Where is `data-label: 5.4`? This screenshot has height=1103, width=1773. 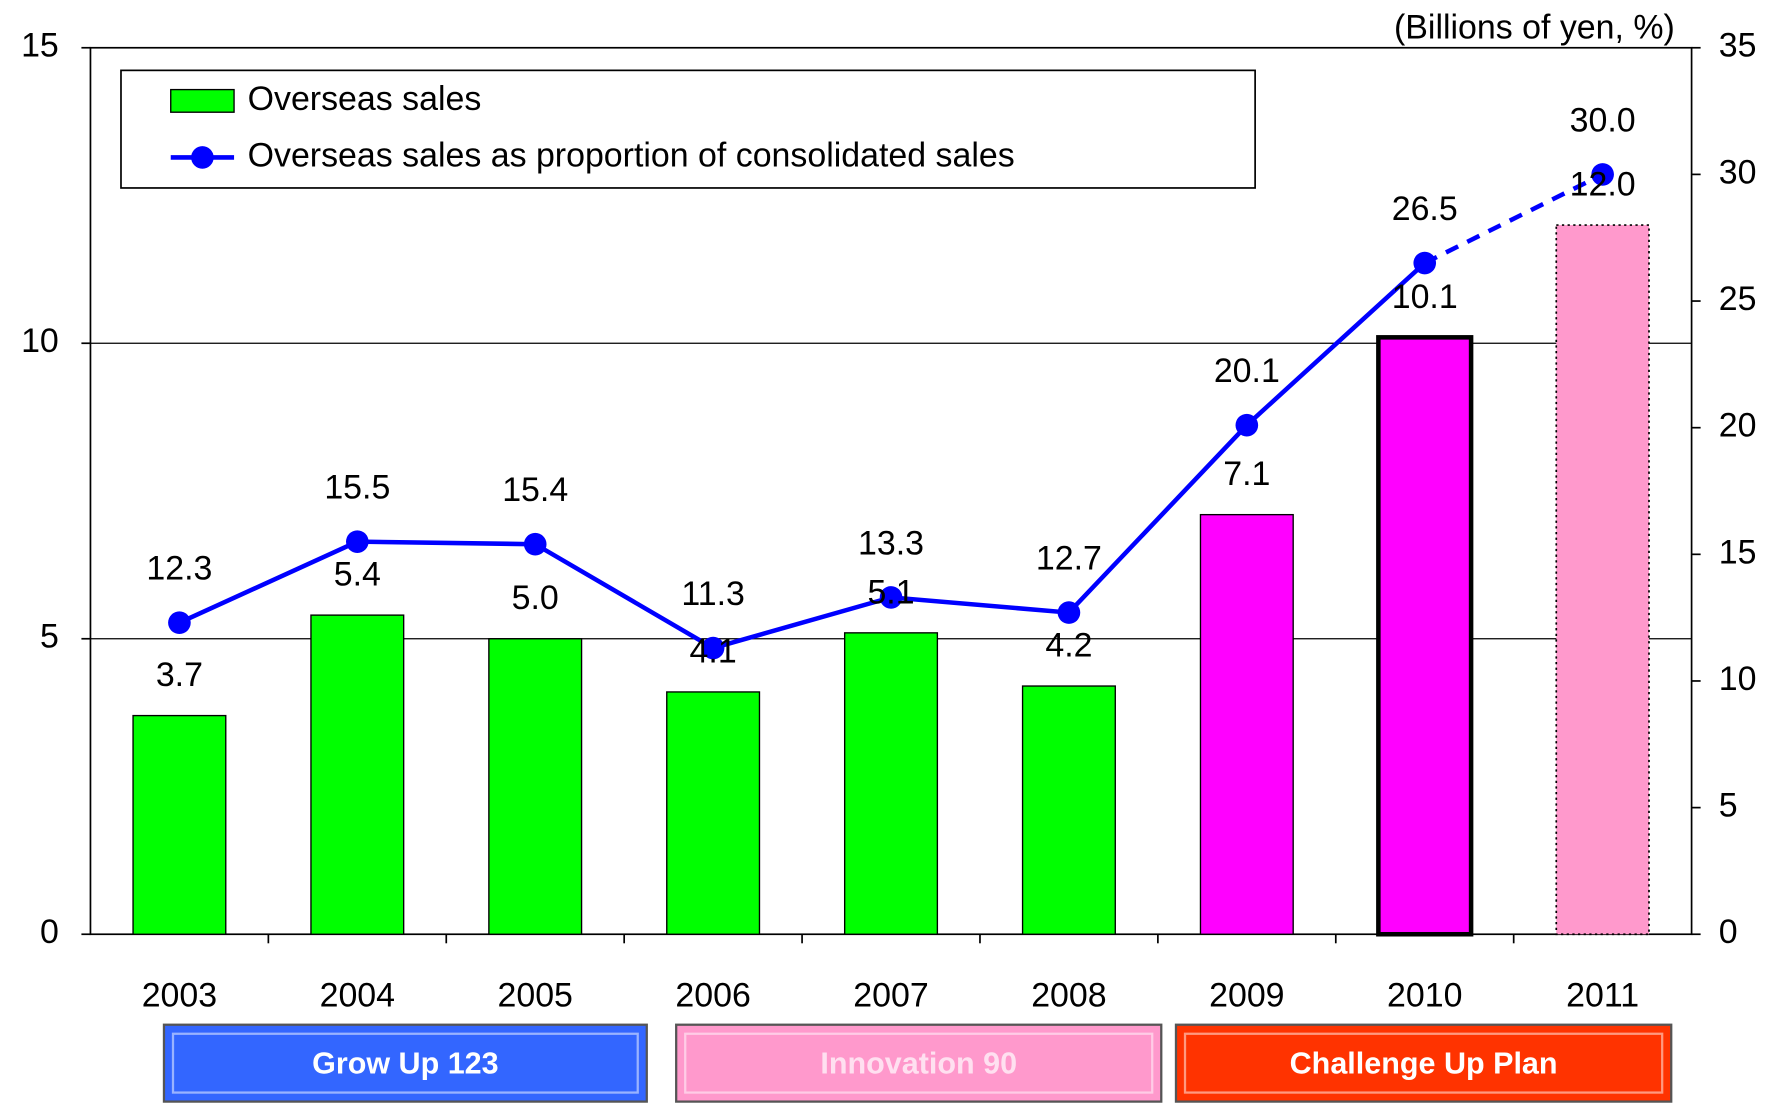
data-label: 5.4 is located at coordinates (357, 575).